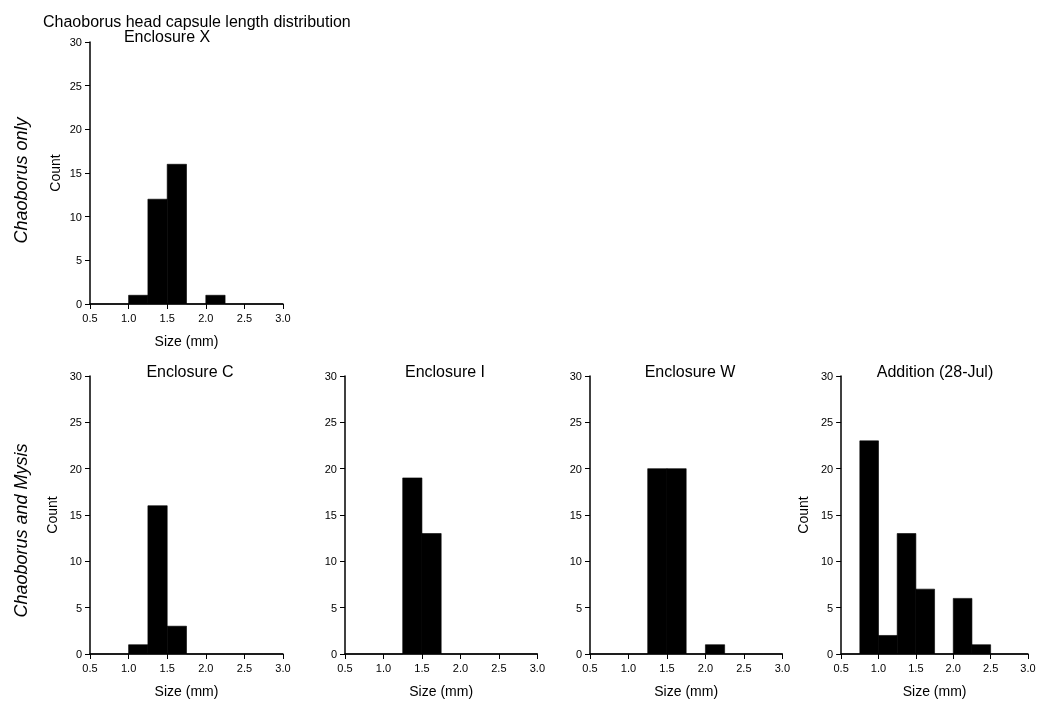 Image resolution: width=1055 pixels, height=711 pixels. I want to click on text: Chaoborus only, so click(21, 180).